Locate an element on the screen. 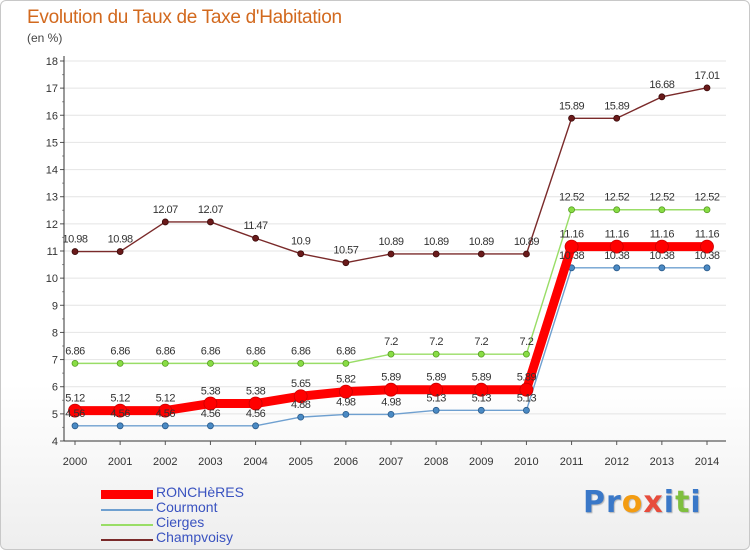 Image resolution: width=750 pixels, height=550 pixels. y-tick-label: 7 is located at coordinates (55, 361).